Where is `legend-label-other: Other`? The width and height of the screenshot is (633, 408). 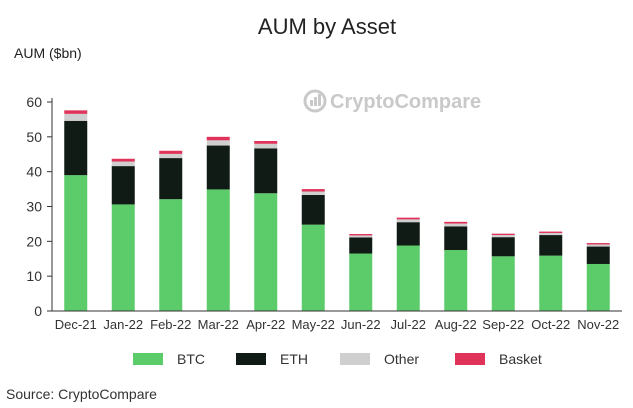
legend-label-other: Other is located at coordinates (401, 359).